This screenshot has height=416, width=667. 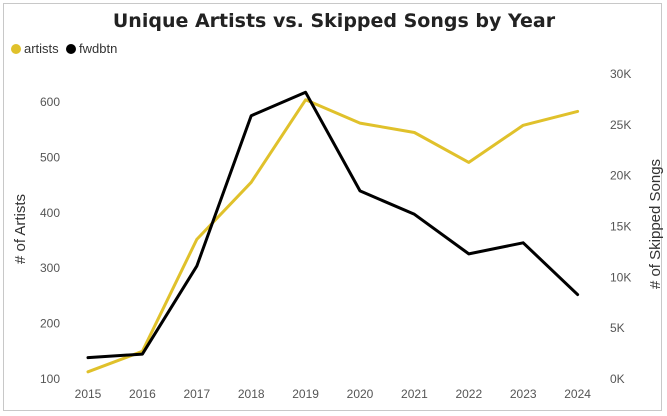 What do you see at coordinates (196, 394) in the screenshot?
I see `x-tick-label: 2017` at bounding box center [196, 394].